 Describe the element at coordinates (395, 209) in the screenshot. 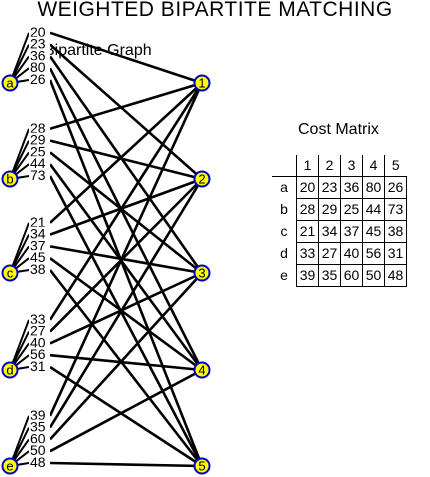

I see `matrix-cell: 73` at that location.